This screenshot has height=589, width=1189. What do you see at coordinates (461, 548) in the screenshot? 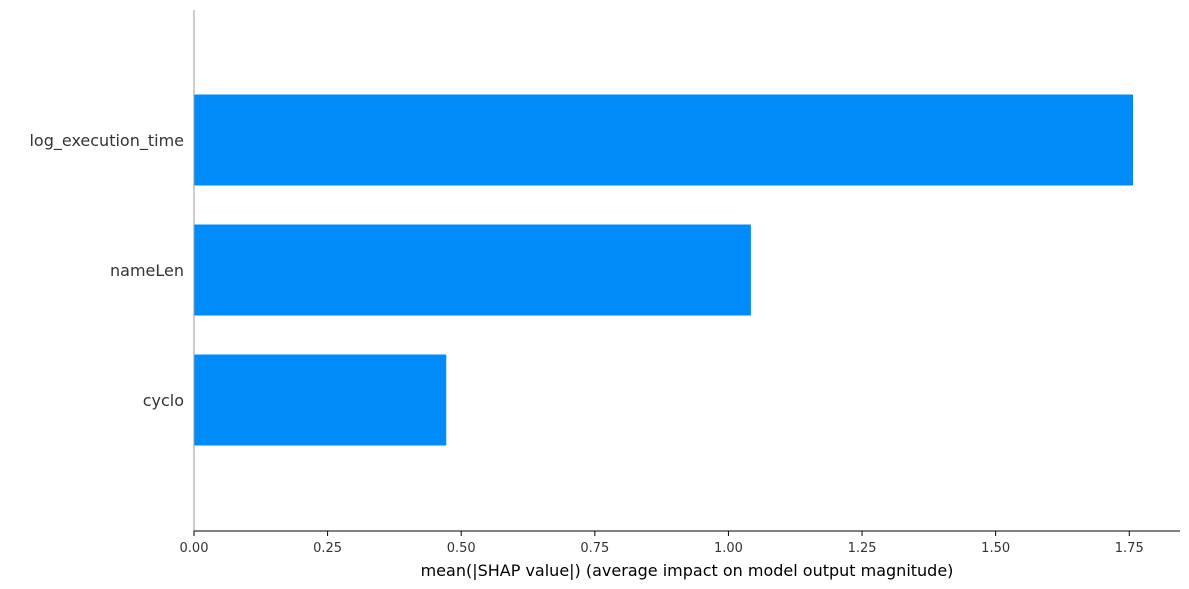
I see `x-tick-label: 0.50` at bounding box center [461, 548].